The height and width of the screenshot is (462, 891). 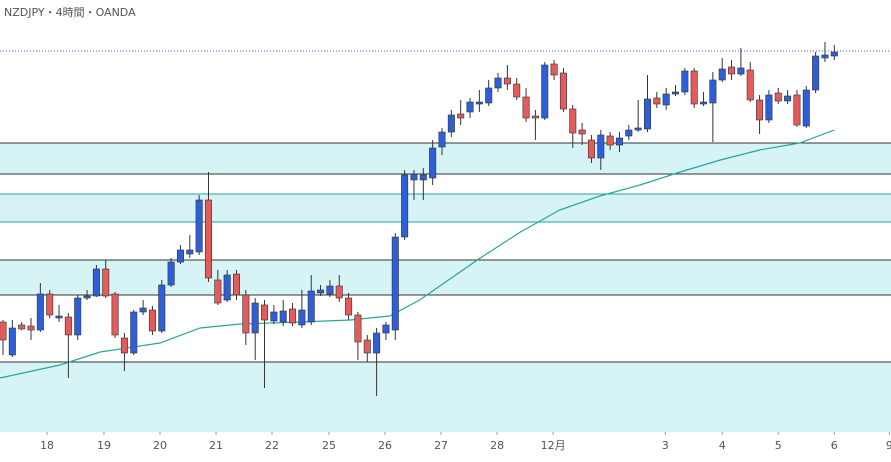 I want to click on x-tick-label: 26, so click(x=385, y=445).